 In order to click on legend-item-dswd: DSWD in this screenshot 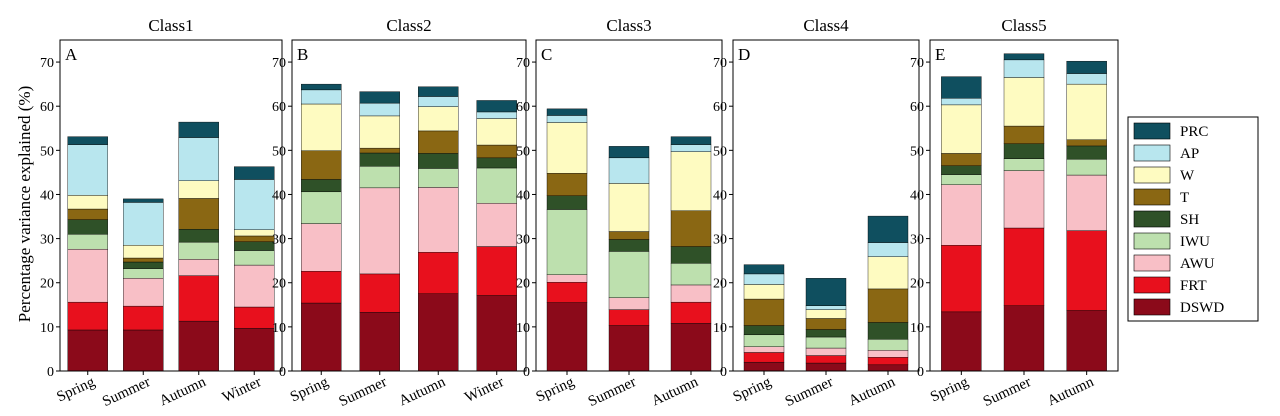, I will do `click(1178, 307)`.